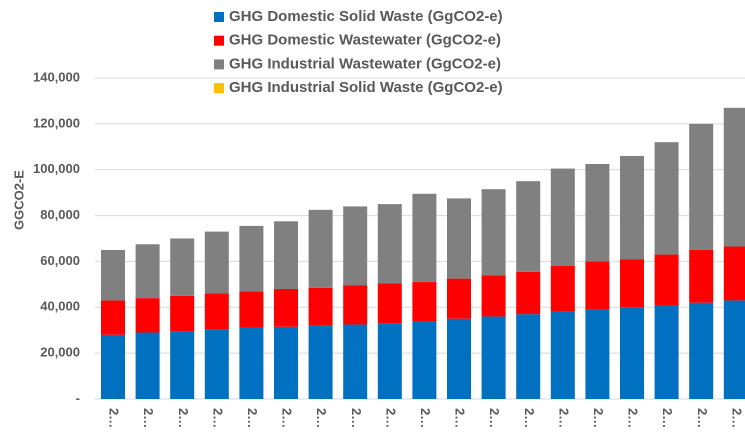  What do you see at coordinates (366, 87) in the screenshot?
I see `legend-label: GHG Industrial Solid Waste (GgCO2-e)` at bounding box center [366, 87].